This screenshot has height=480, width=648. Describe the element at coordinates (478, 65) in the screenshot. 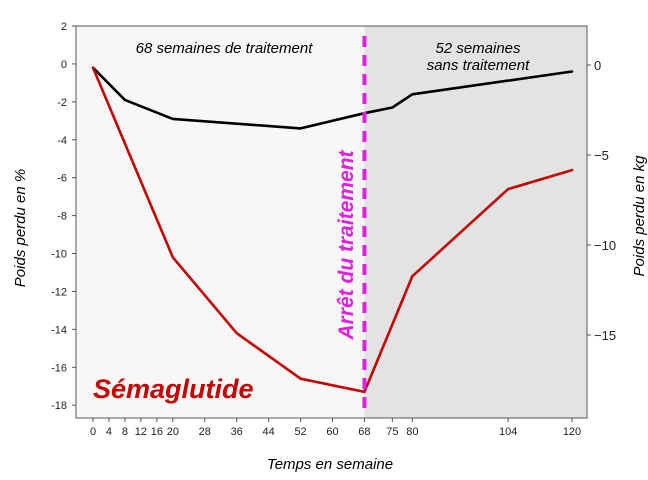

I see `off-treatment-label-line2: sans traitement` at that location.